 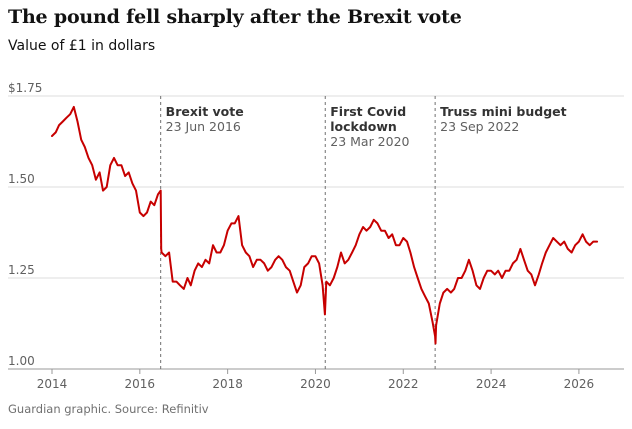 I want to click on annotation-title: lockdown, so click(x=363, y=126).